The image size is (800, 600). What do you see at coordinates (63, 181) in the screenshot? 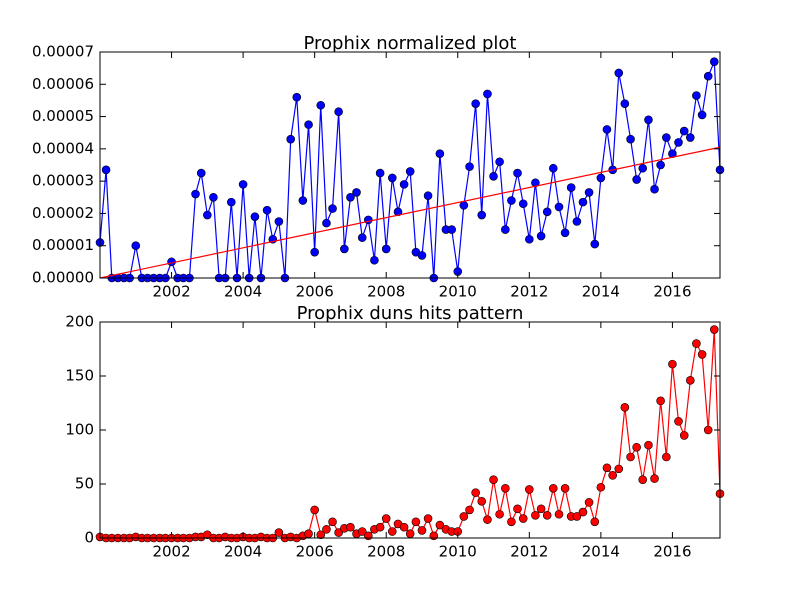
I see `y-tick-label: 0.00003` at bounding box center [63, 181].